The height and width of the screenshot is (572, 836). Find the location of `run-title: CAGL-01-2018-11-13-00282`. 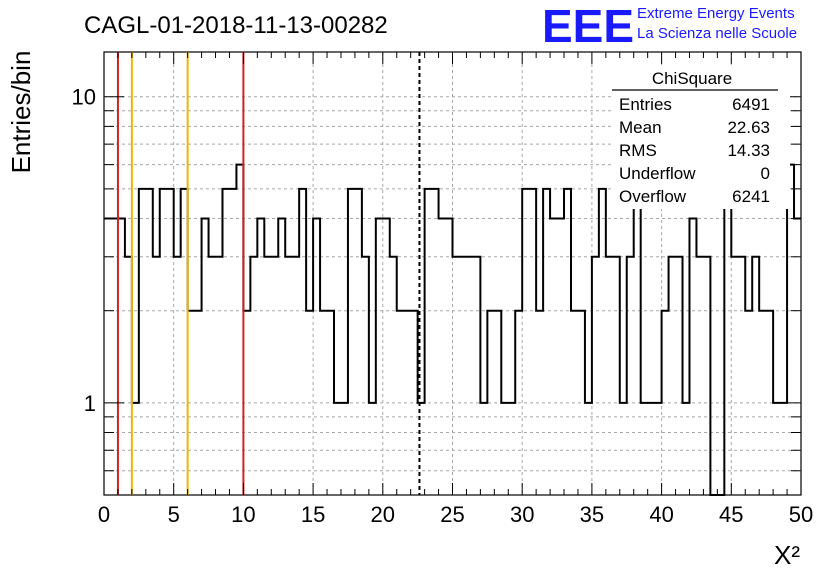

run-title: CAGL-01-2018-11-13-00282 is located at coordinates (236, 25).